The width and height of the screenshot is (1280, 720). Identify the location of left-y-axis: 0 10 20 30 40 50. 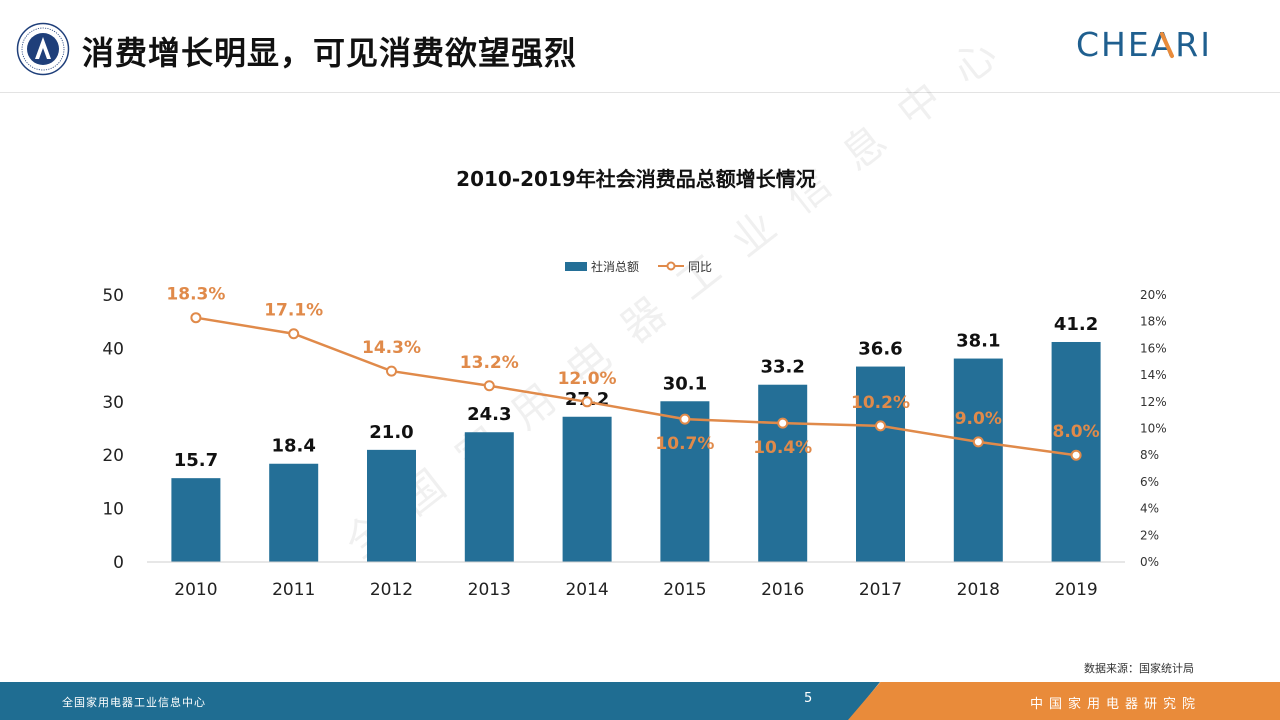
(113, 429).